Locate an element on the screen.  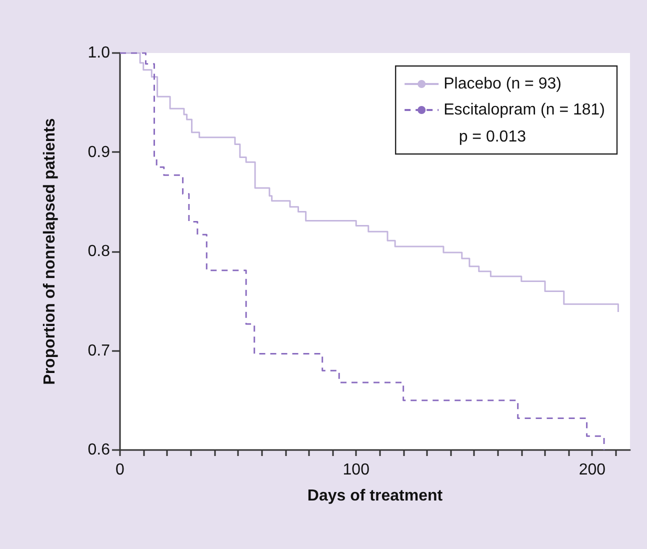
x-tick-label: 100 is located at coordinates (356, 470).